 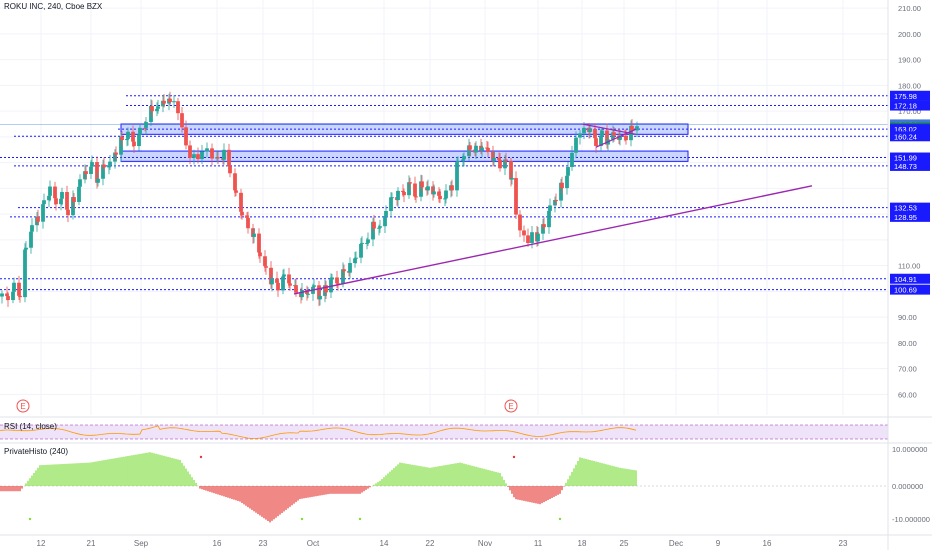 What do you see at coordinates (404, 142) in the screenshot?
I see `price-zones` at bounding box center [404, 142].